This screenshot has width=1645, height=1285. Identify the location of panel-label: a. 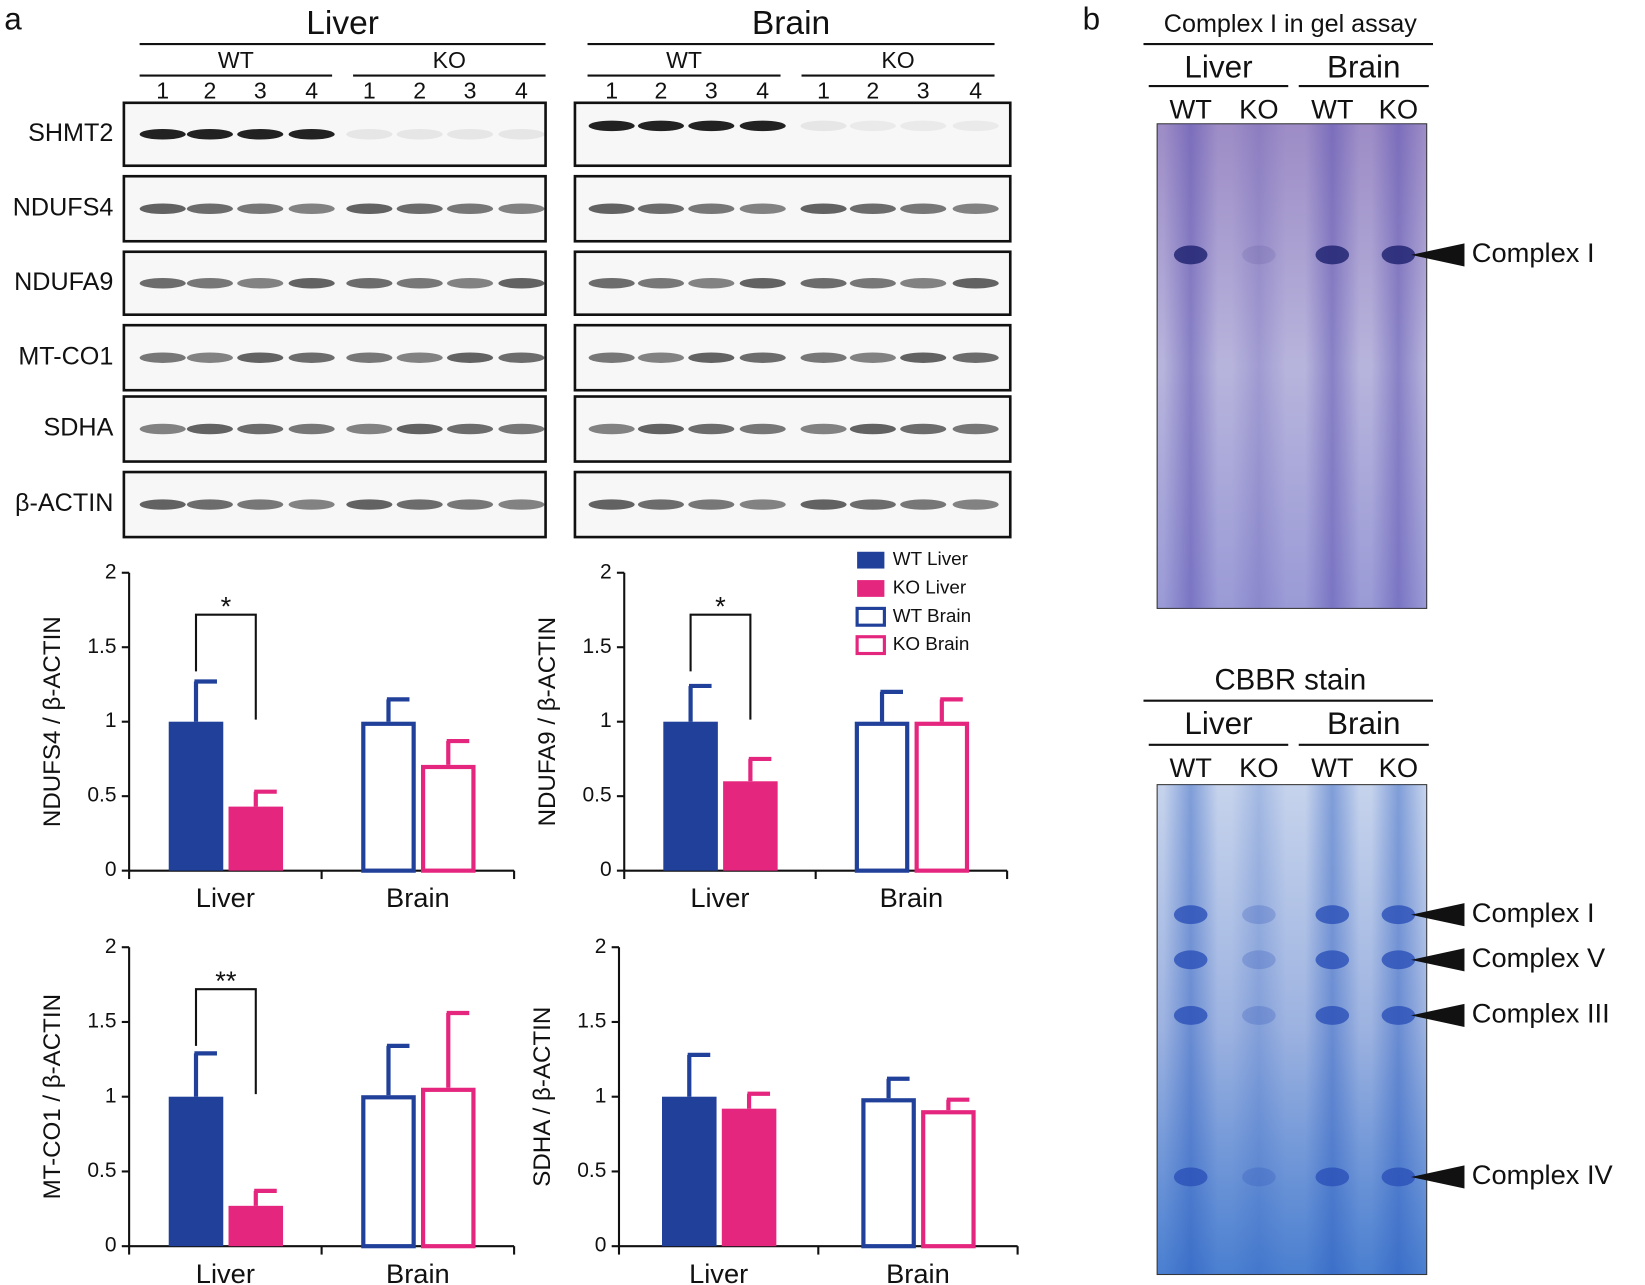
(13, 18).